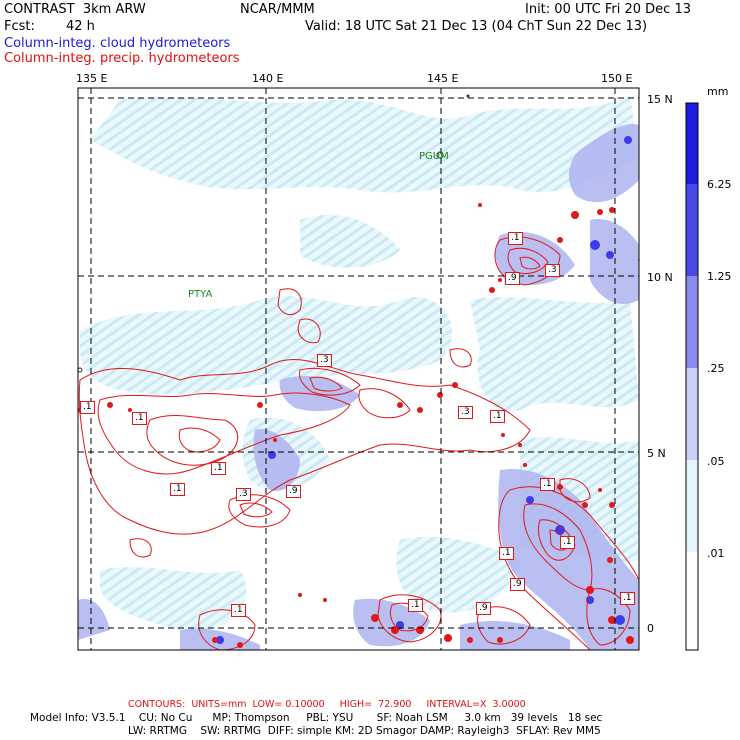  What do you see at coordinates (200, 294) in the screenshot?
I see `place-label-ptya: PTYA` at bounding box center [200, 294].